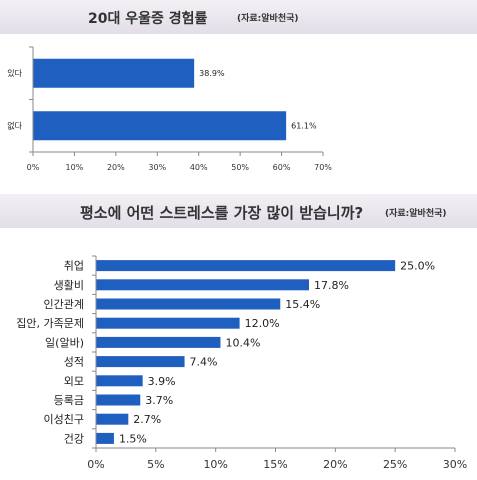  I want to click on chart2-value-label: 2.7%, so click(147, 419).